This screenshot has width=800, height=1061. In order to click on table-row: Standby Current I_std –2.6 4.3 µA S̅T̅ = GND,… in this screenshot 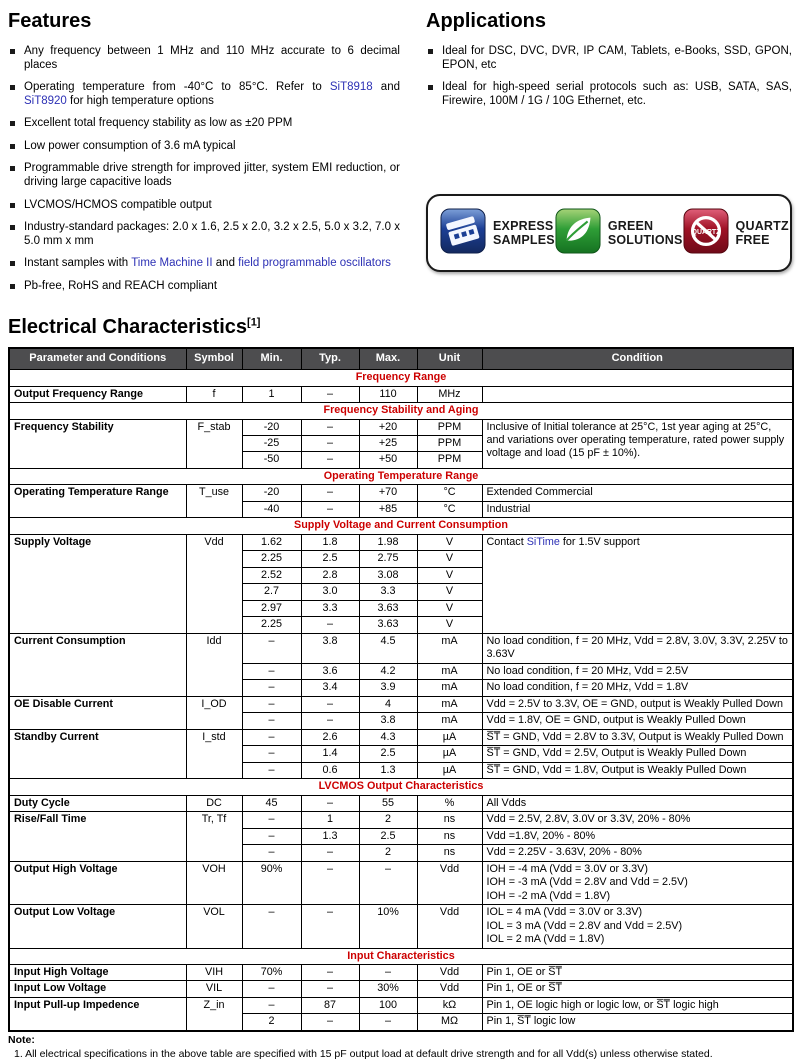, I will do `click(401, 754)`.